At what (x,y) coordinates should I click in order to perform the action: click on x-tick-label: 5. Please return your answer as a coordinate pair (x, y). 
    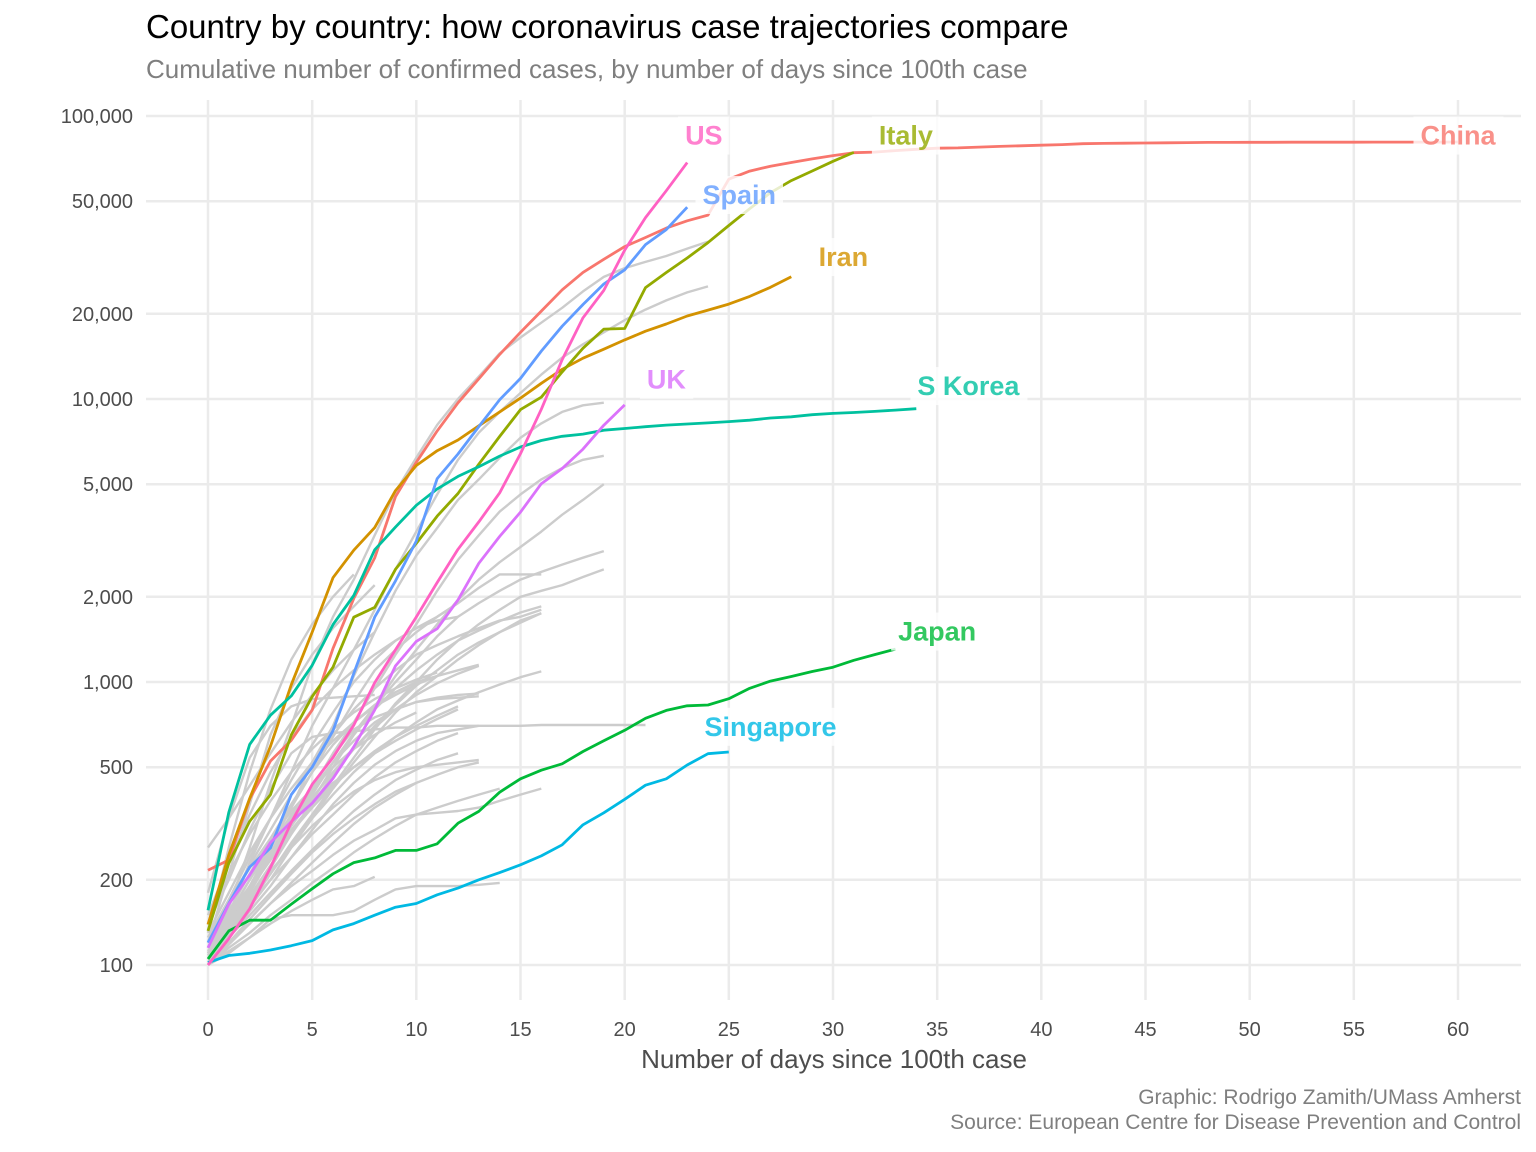
    Looking at the image, I should click on (312, 1030).